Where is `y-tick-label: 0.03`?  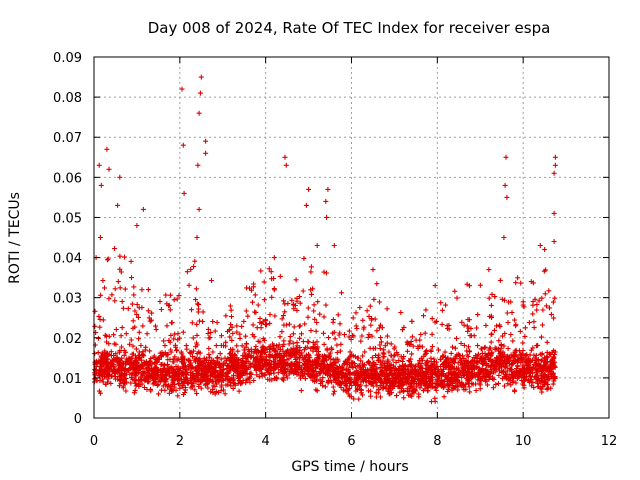
y-tick-label: 0.03 is located at coordinates (67, 299).